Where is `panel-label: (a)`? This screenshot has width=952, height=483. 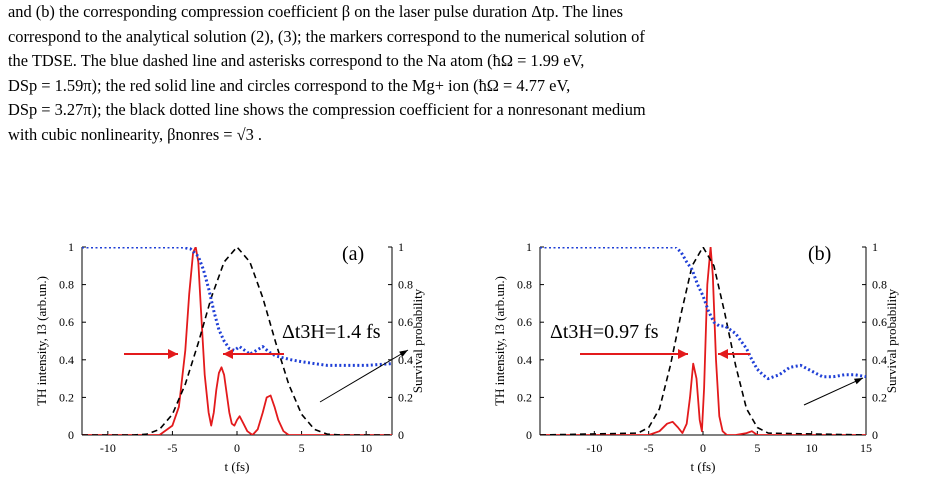 panel-label: (a) is located at coordinates (353, 254).